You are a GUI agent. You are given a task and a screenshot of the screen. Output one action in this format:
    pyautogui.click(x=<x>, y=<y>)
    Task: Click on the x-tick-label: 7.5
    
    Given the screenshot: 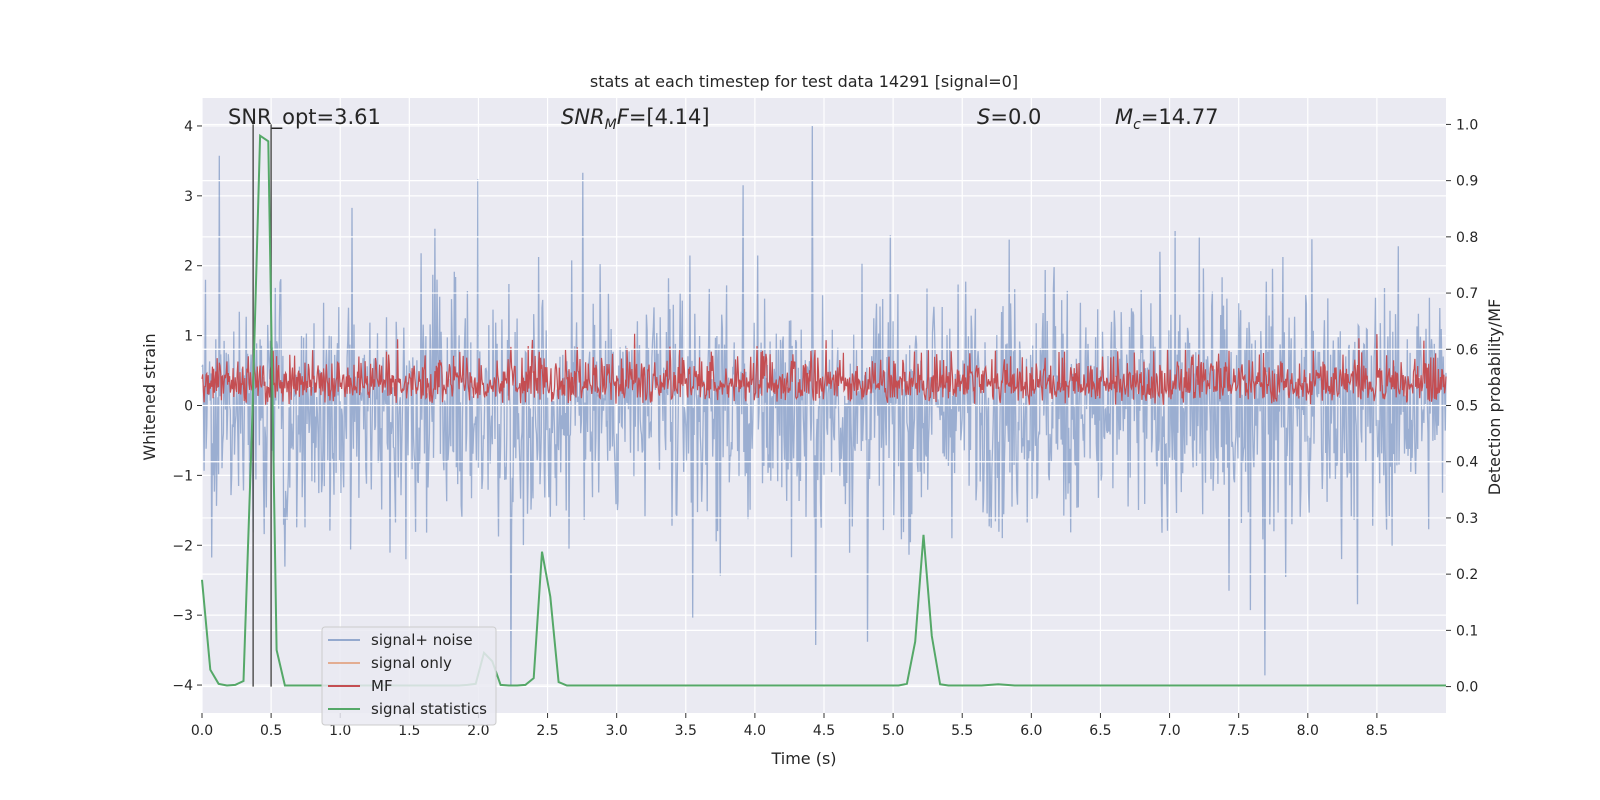 What is the action you would take?
    pyautogui.click(x=1239, y=731)
    